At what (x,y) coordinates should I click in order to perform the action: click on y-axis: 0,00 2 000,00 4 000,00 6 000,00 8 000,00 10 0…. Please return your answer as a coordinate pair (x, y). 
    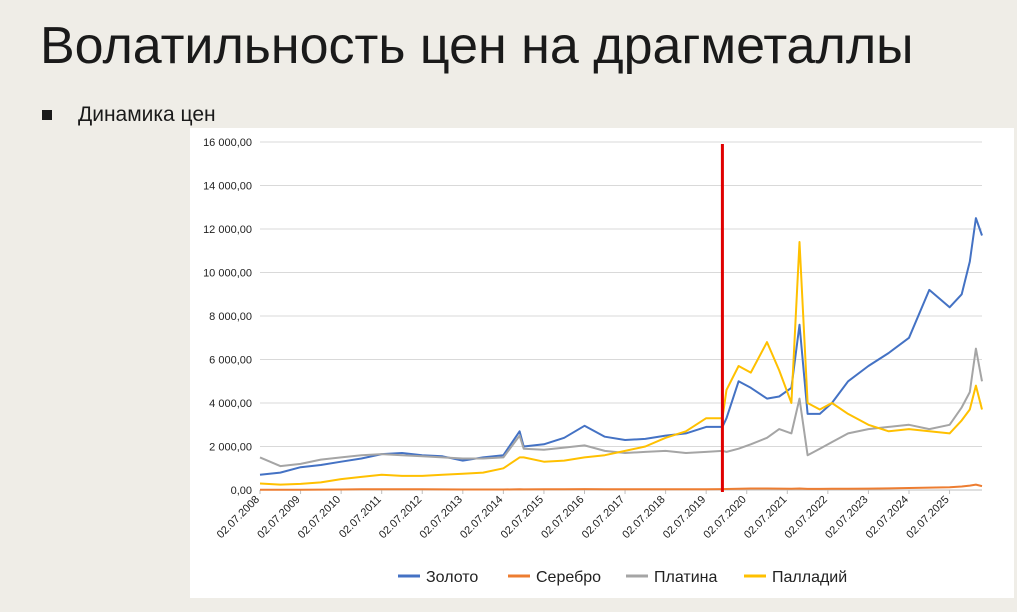
    Looking at the image, I should click on (227, 317).